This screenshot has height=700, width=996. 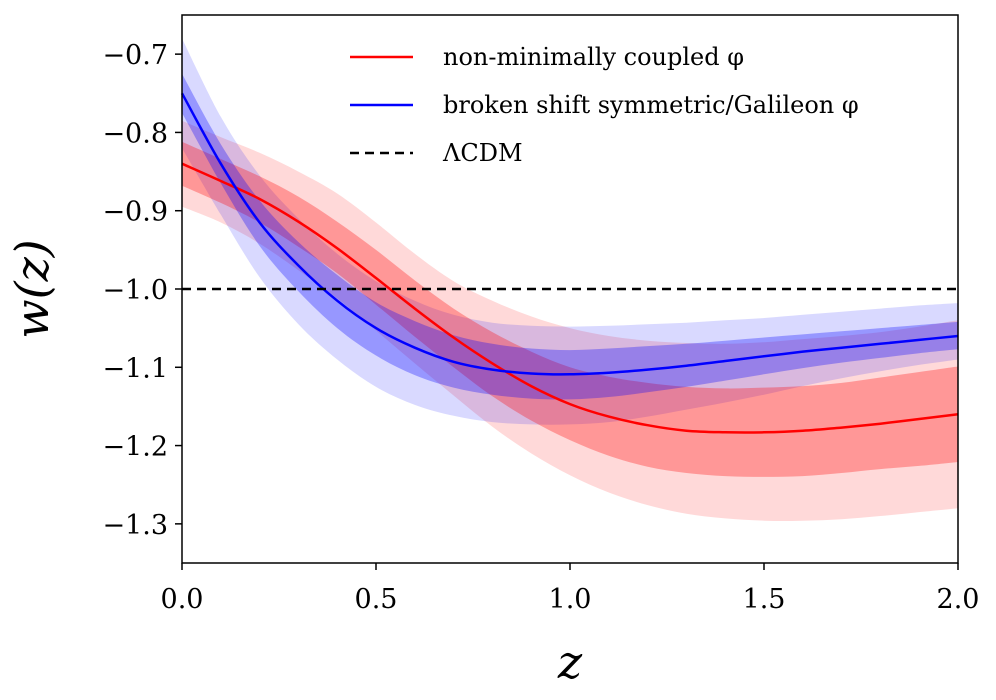 What do you see at coordinates (135, 368) in the screenshot?
I see `y-tick-label: −1.1` at bounding box center [135, 368].